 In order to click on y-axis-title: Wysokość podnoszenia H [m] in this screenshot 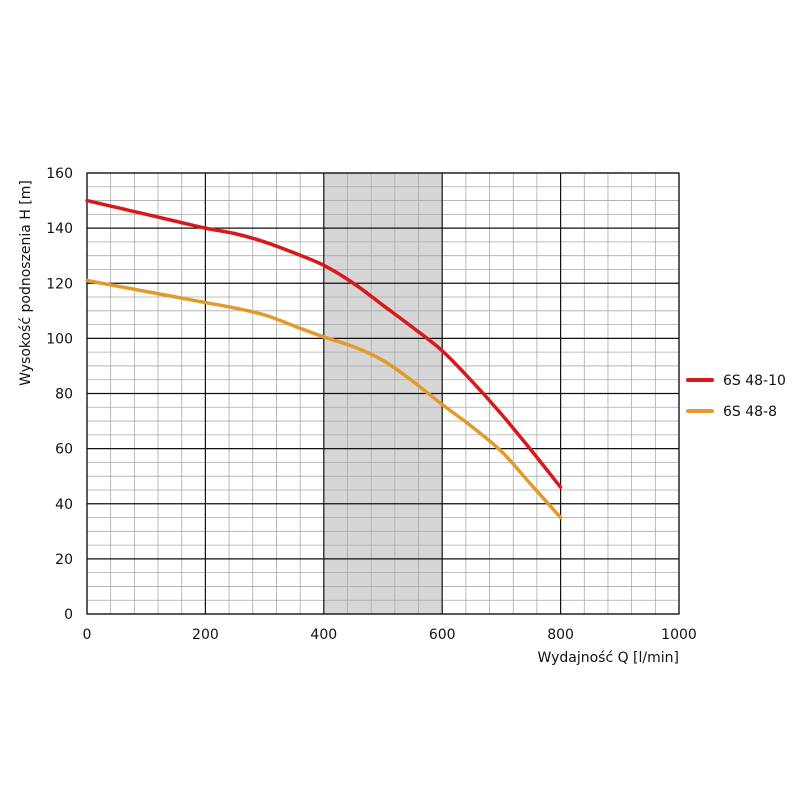, I will do `click(26, 283)`.